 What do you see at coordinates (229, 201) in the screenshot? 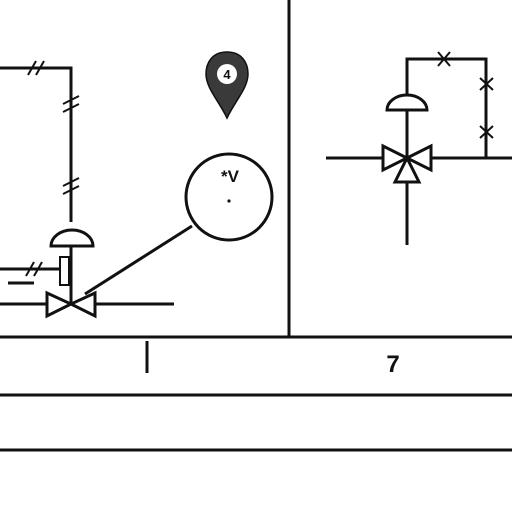
I see `indicator-dot` at bounding box center [229, 201].